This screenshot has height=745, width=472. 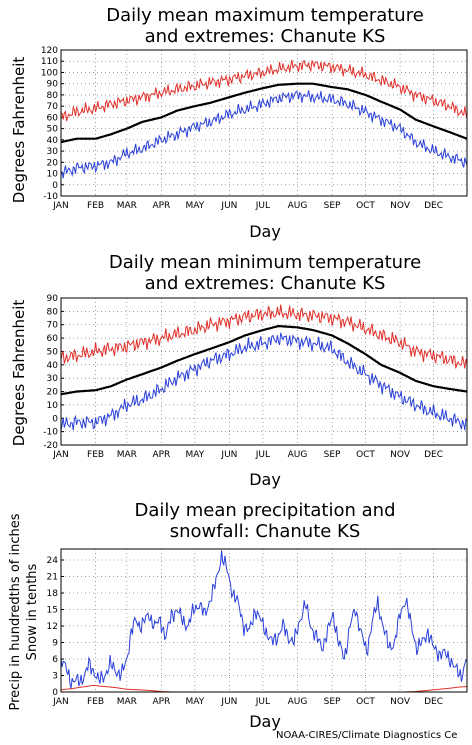 What do you see at coordinates (49, 62) in the screenshot?
I see `y-tick-label: 110` at bounding box center [49, 62].